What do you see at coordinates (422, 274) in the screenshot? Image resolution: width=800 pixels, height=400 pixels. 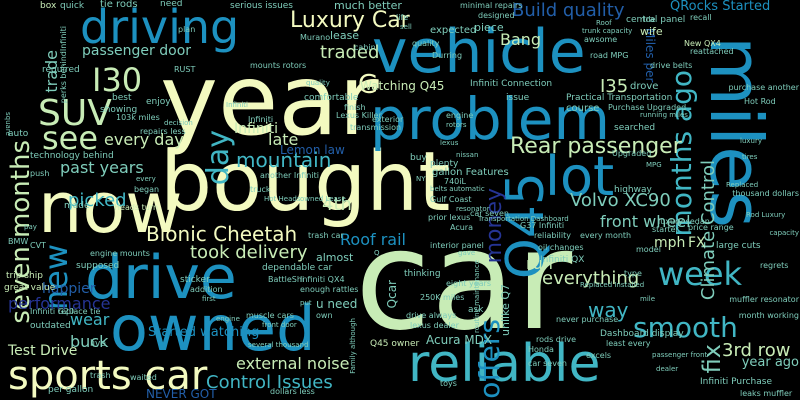 I see `word-thinking: thinking` at bounding box center [422, 274].